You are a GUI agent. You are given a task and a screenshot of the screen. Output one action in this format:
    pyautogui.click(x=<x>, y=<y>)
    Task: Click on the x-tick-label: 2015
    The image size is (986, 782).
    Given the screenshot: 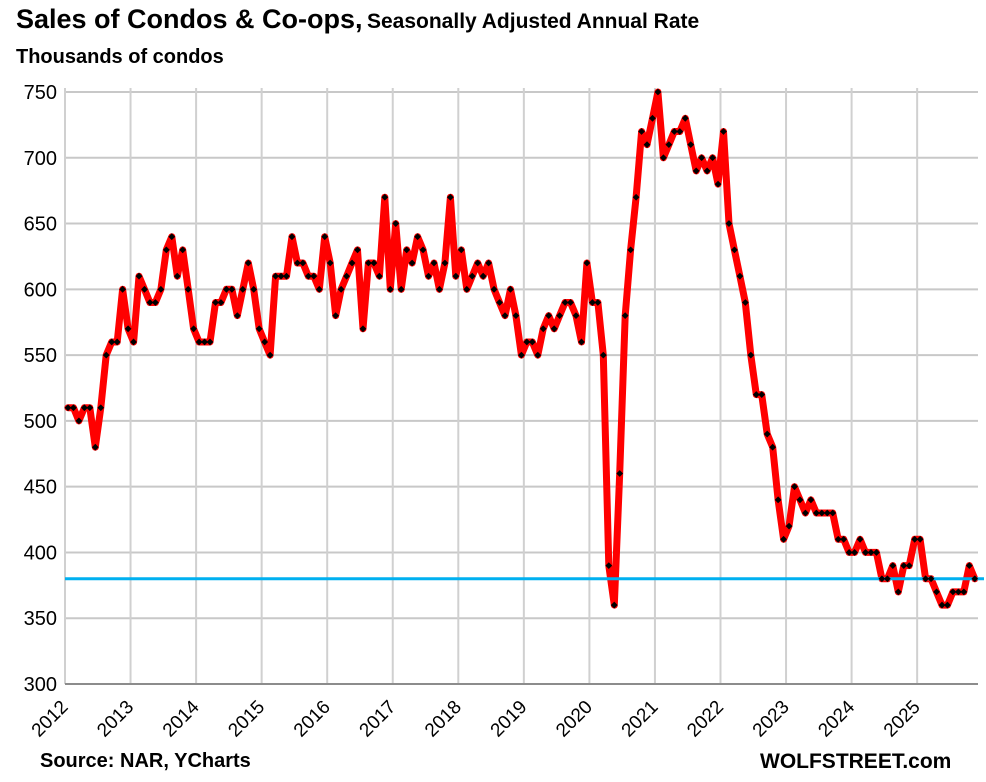 What is the action you would take?
    pyautogui.click(x=246, y=719)
    